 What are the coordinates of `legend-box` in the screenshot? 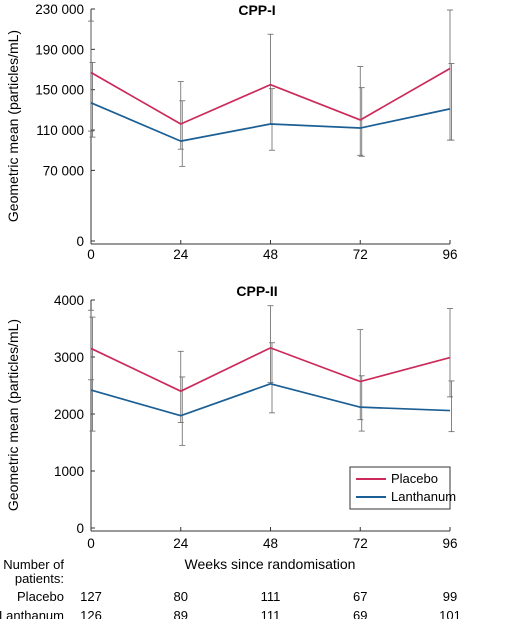 It's located at (400, 488).